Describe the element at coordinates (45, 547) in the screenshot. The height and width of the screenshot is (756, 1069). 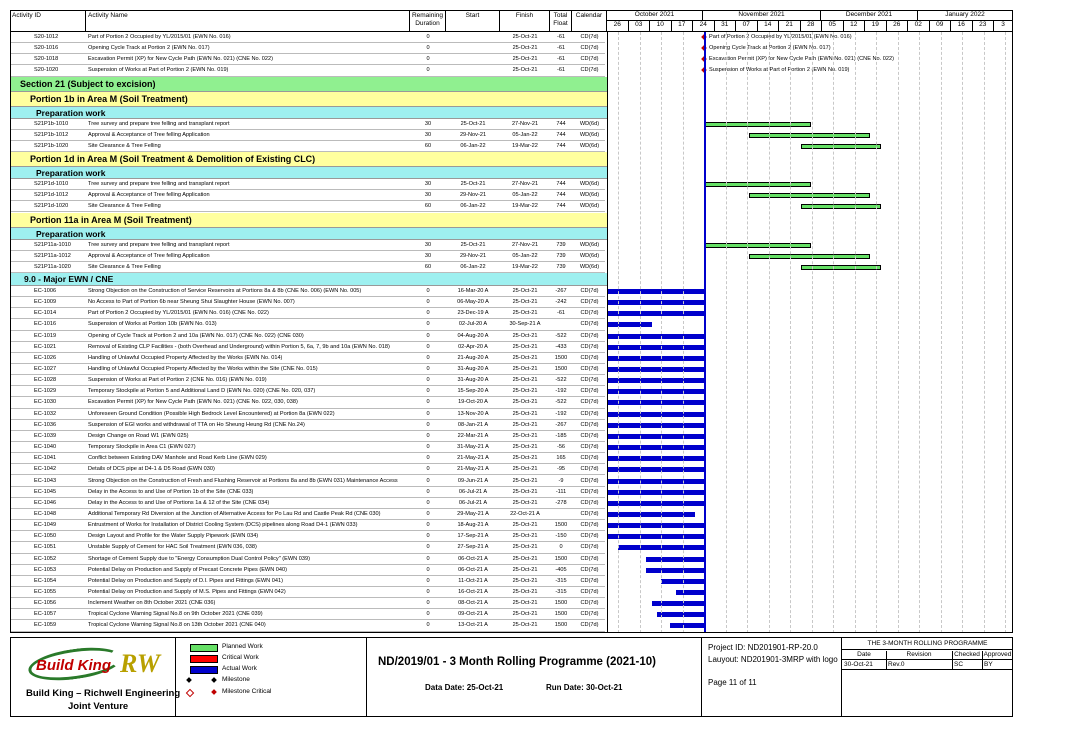
I see `activity-id: EC-1051` at that location.